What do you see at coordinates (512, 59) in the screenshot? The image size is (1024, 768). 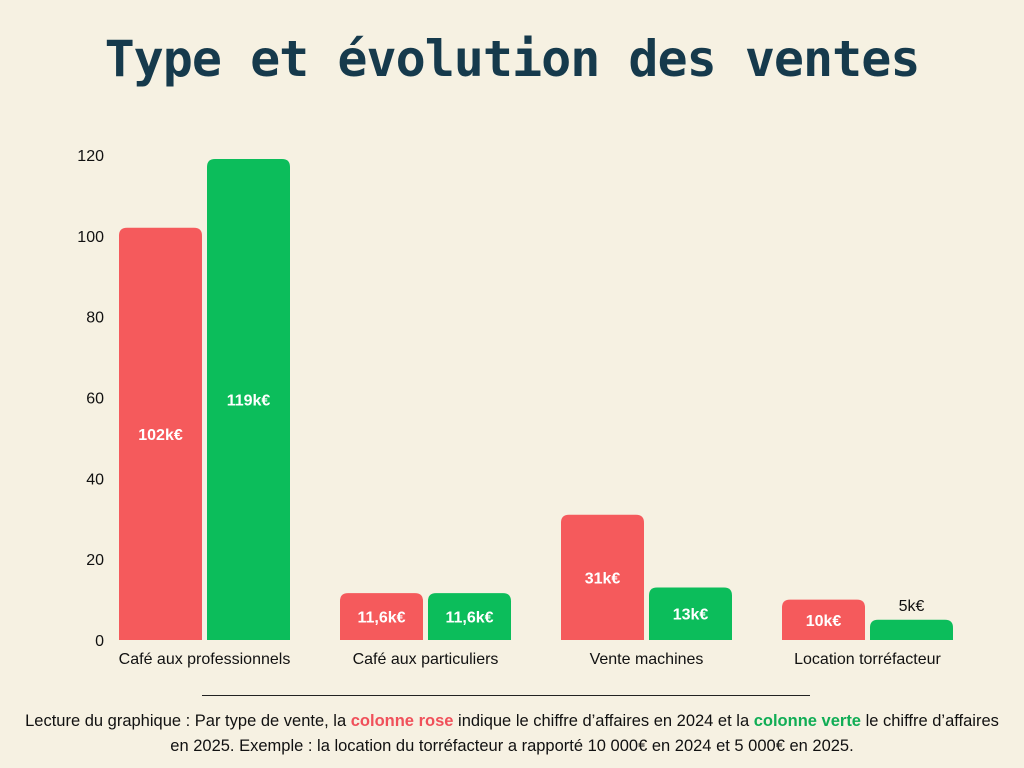 I see `chart-title: Type et évolution des ventes` at bounding box center [512, 59].